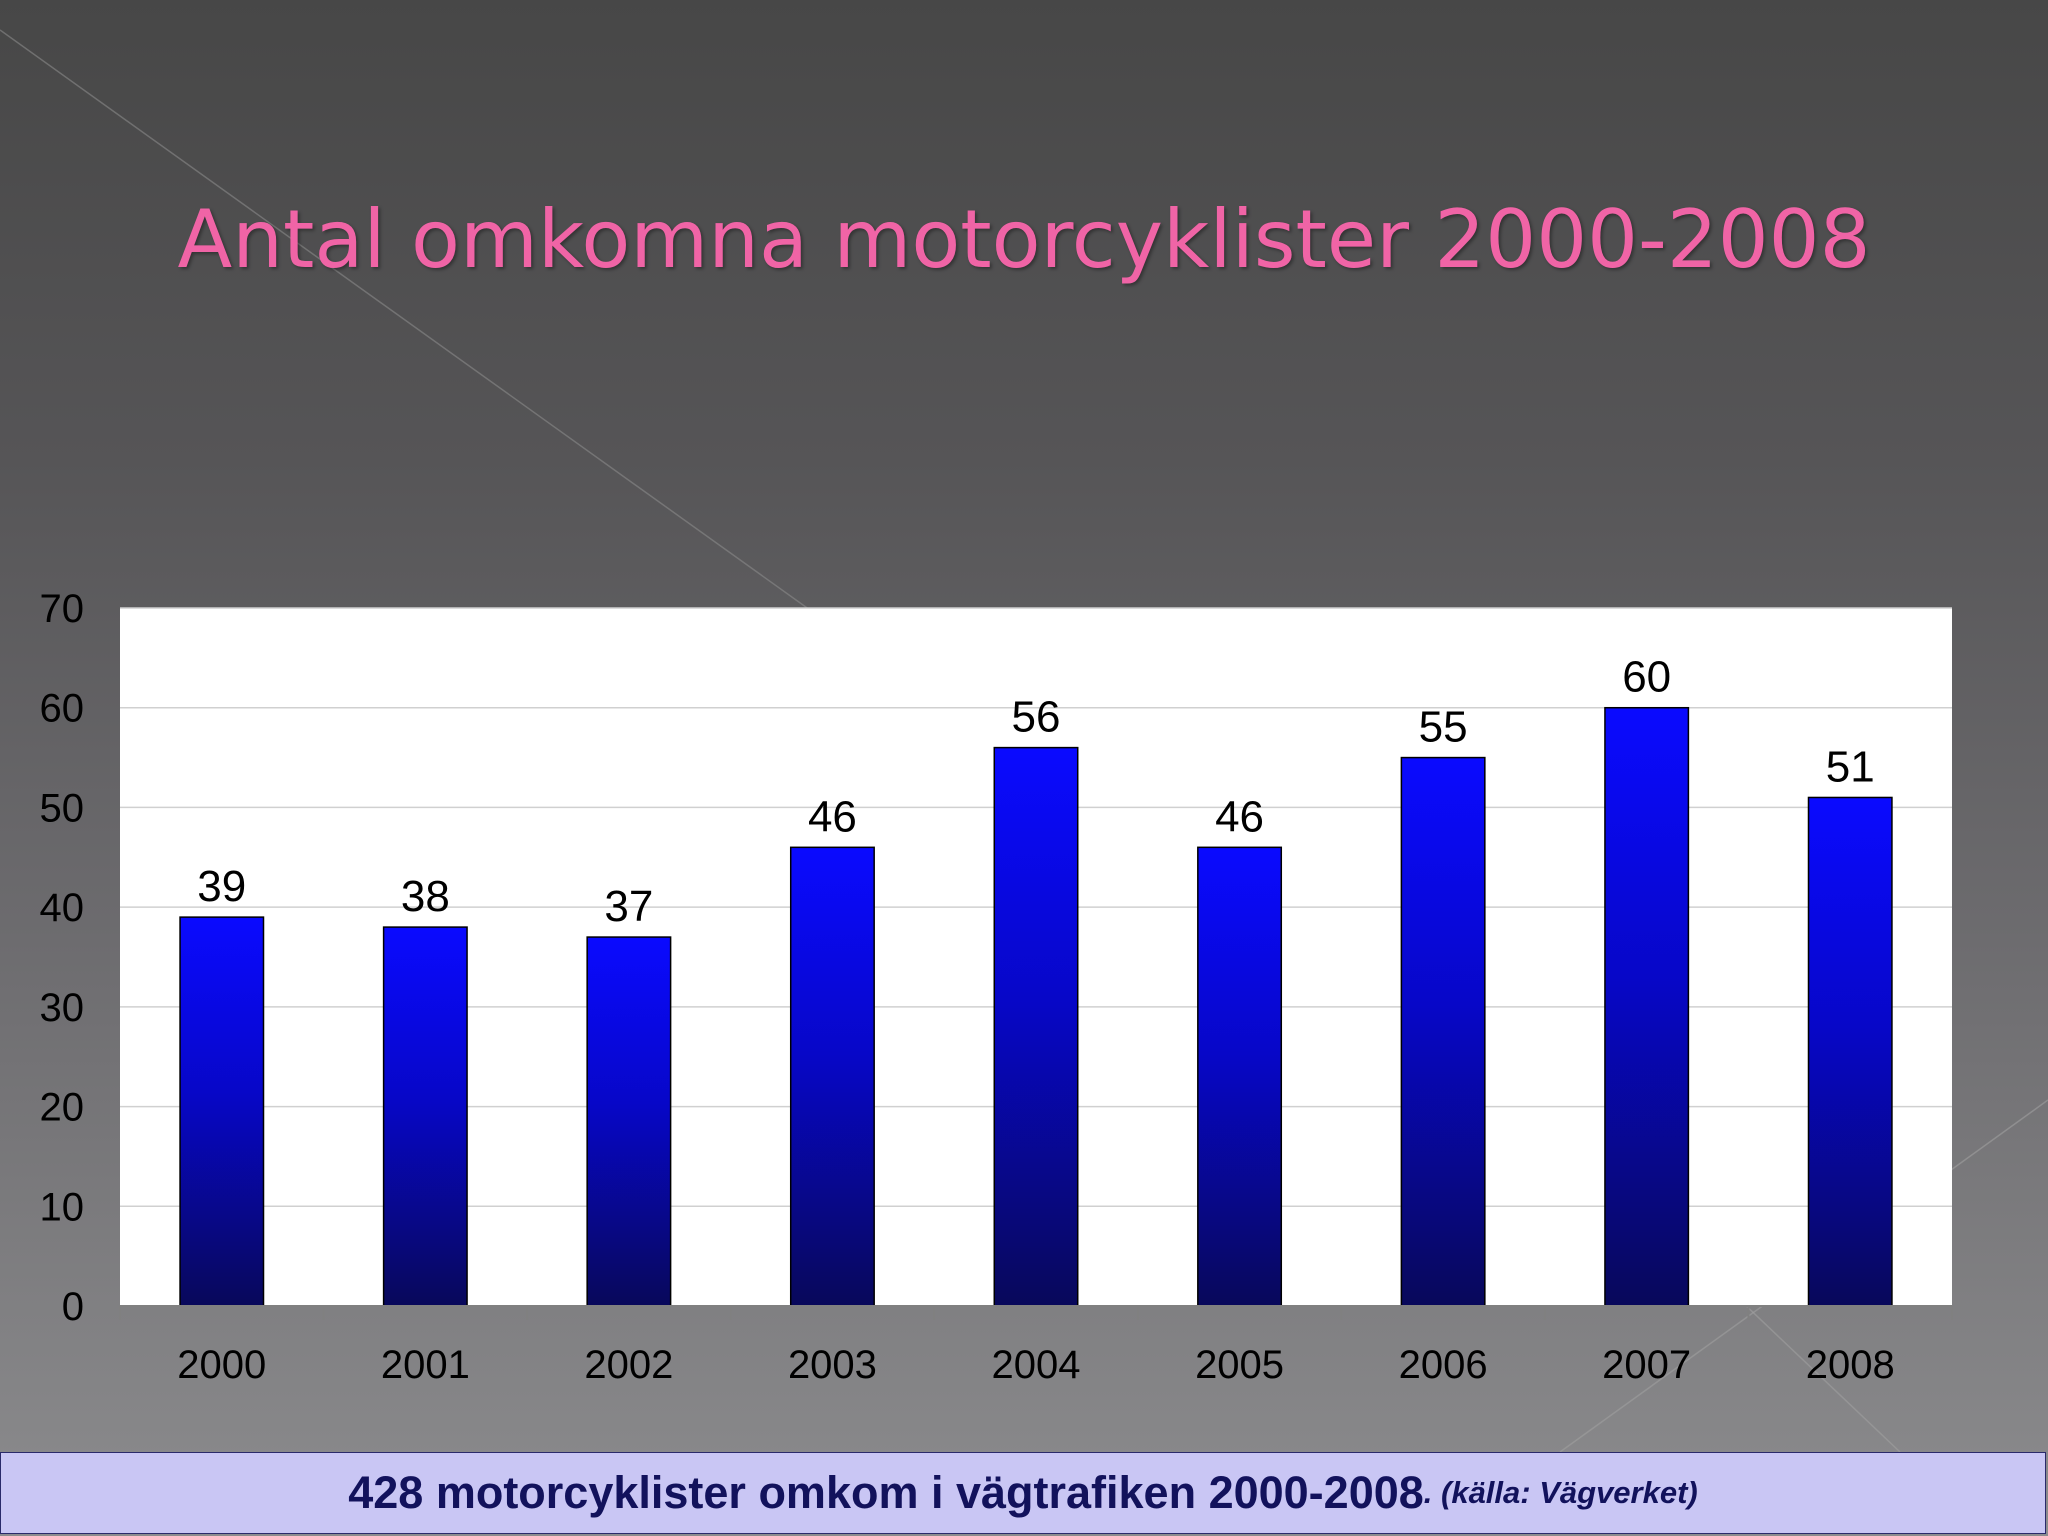 The height and width of the screenshot is (1536, 2048). I want to click on y-tick-label: 10, so click(62, 1207).